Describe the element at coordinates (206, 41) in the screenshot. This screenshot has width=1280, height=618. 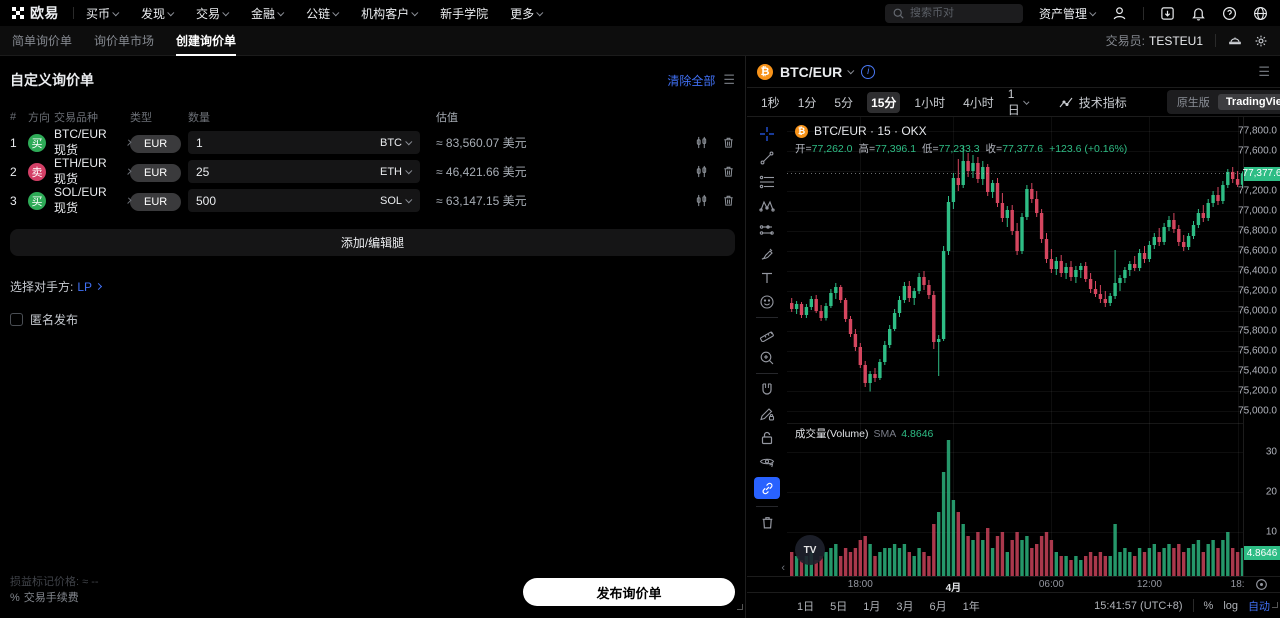
I see `tab-create-rfq: 创建询价单` at that location.